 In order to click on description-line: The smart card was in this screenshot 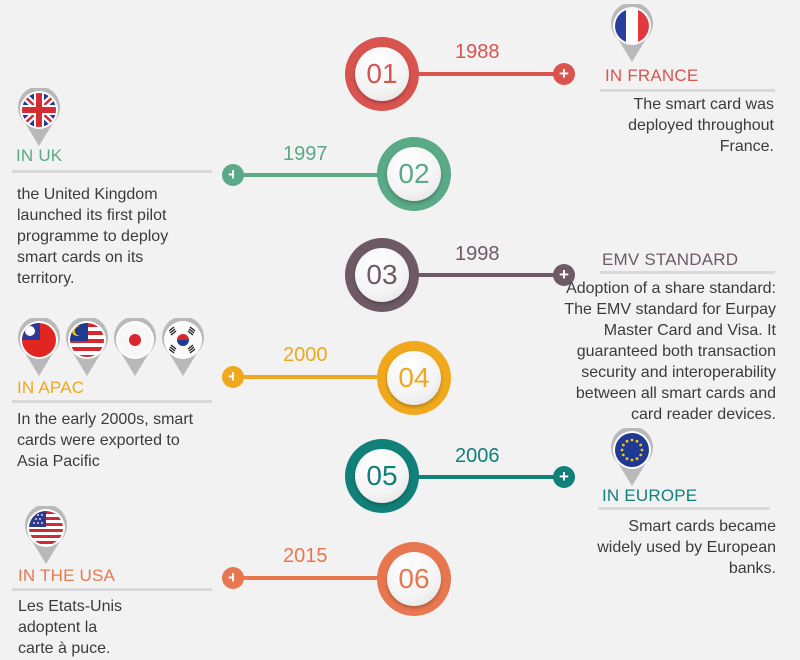, I will do `click(703, 104)`.